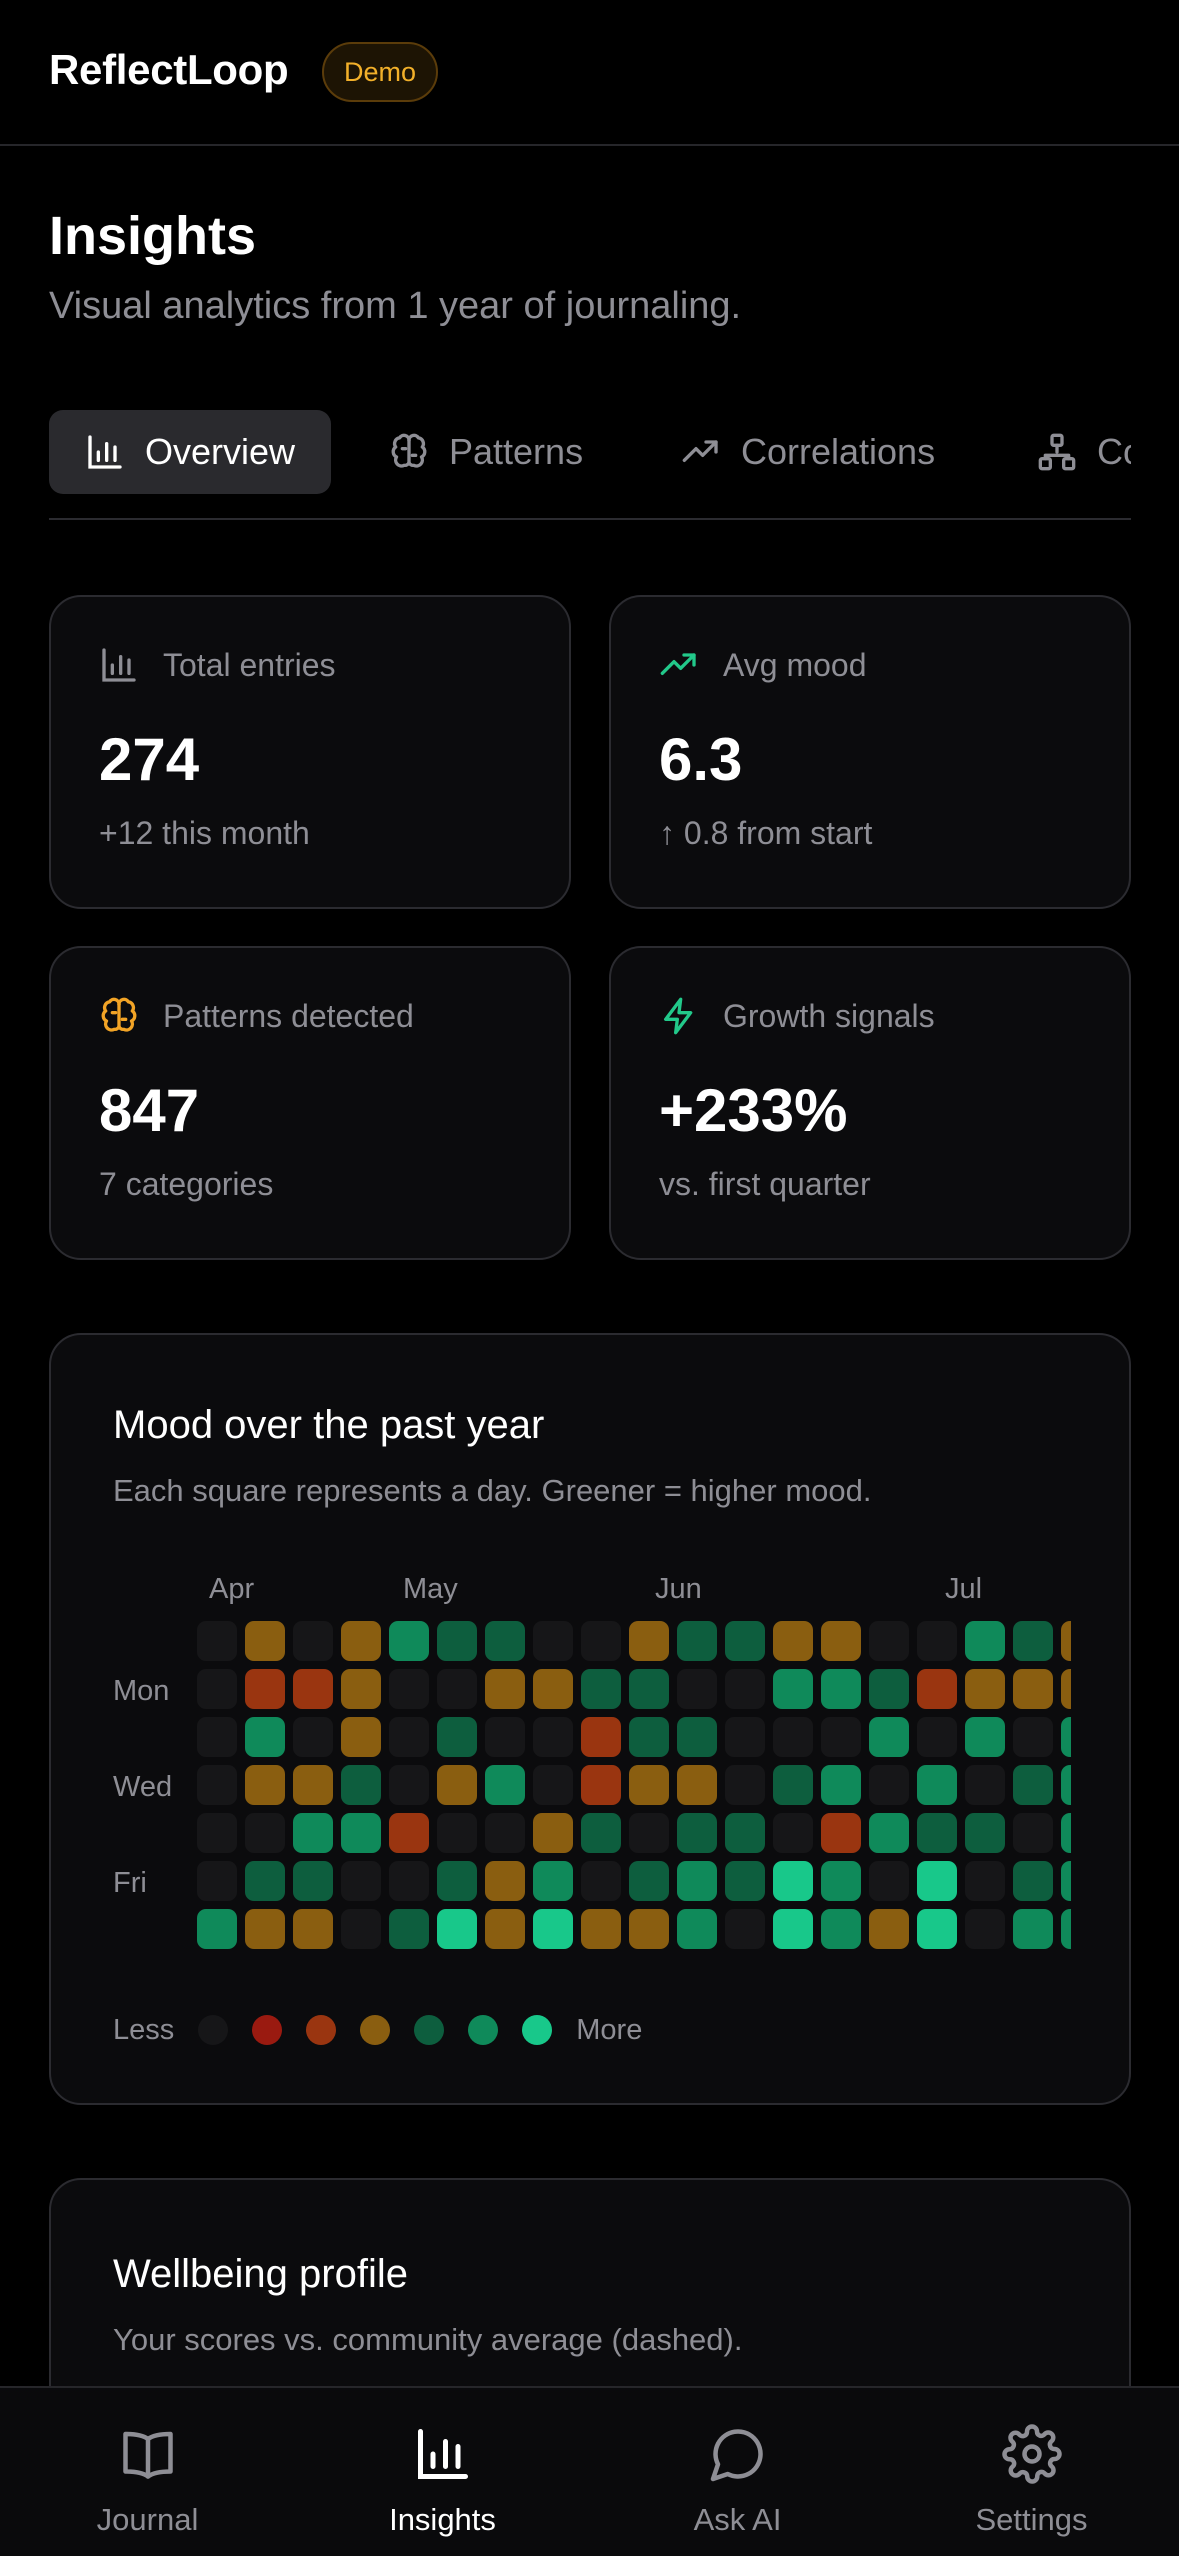 Image resolution: width=1179 pixels, height=2556 pixels. What do you see at coordinates (169, 69) in the screenshot?
I see `app-name: ReflectLoop` at bounding box center [169, 69].